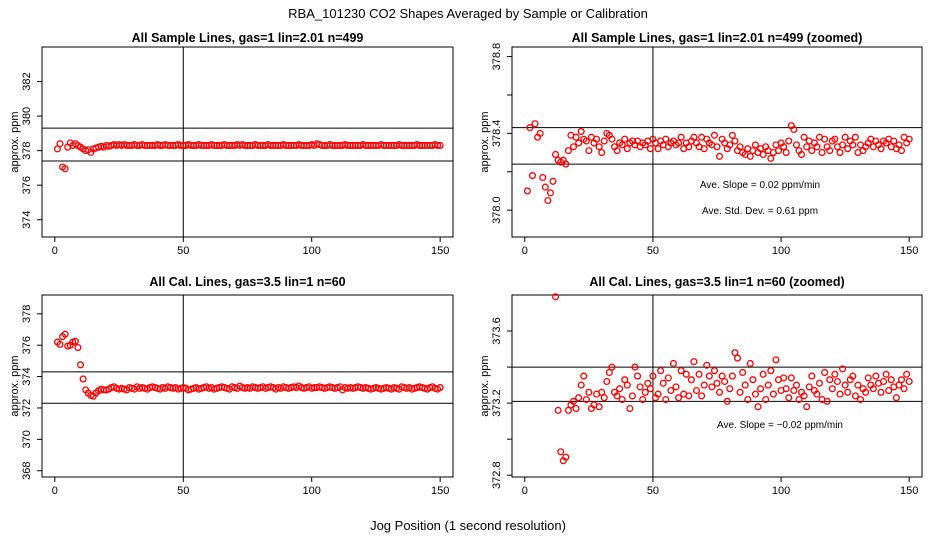 This screenshot has width=936, height=540. Describe the element at coordinates (497, 403) in the screenshot. I see `y-tick-label: 373.2` at that location.